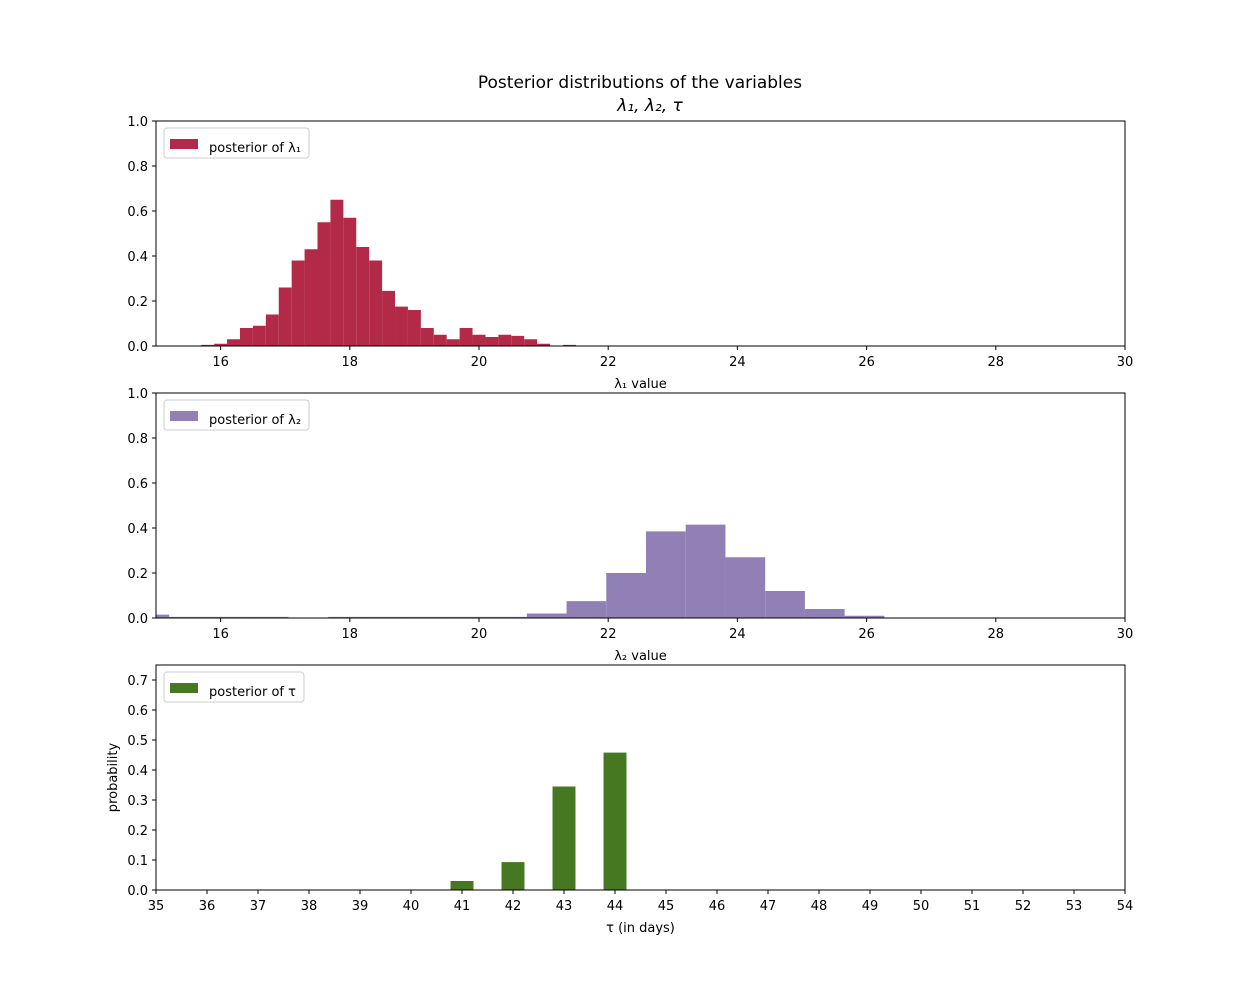  Describe the element at coordinates (411, 906) in the screenshot. I see `x-tick-label: 40` at that location.